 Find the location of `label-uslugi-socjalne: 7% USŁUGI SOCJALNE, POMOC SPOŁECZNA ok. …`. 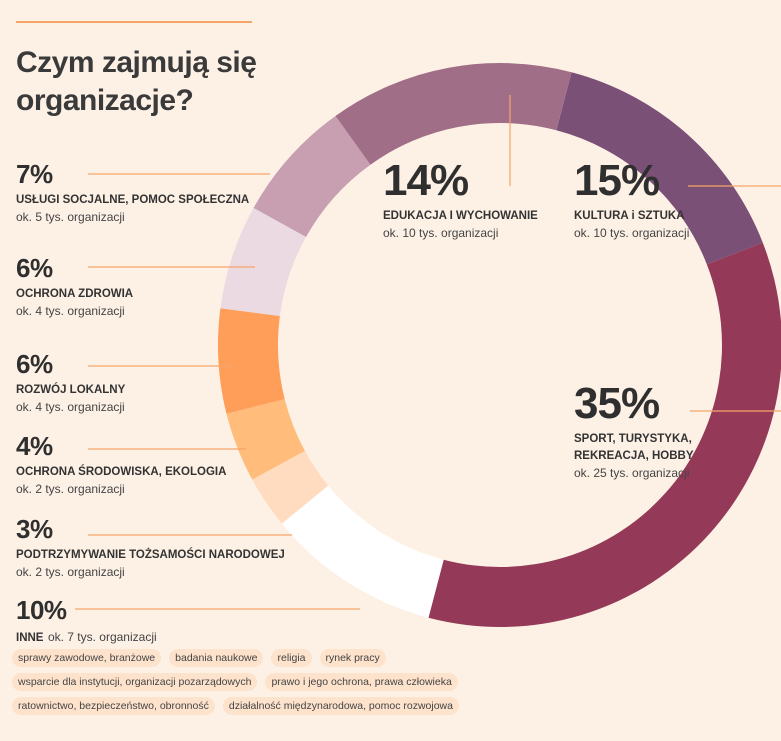

label-uslugi-socjalne: 7% USŁUGI SOCJALNE, POMOC SPOŁECZNA ok. … is located at coordinates (133, 191).